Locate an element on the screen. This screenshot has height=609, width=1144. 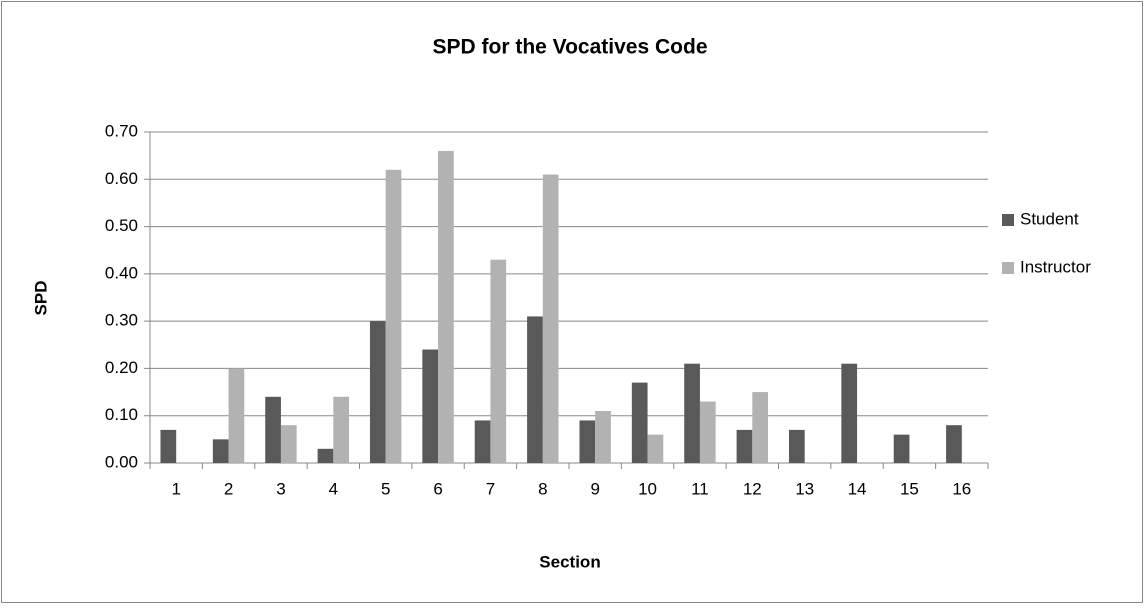
x-tick-label: 4 is located at coordinates (333, 488).